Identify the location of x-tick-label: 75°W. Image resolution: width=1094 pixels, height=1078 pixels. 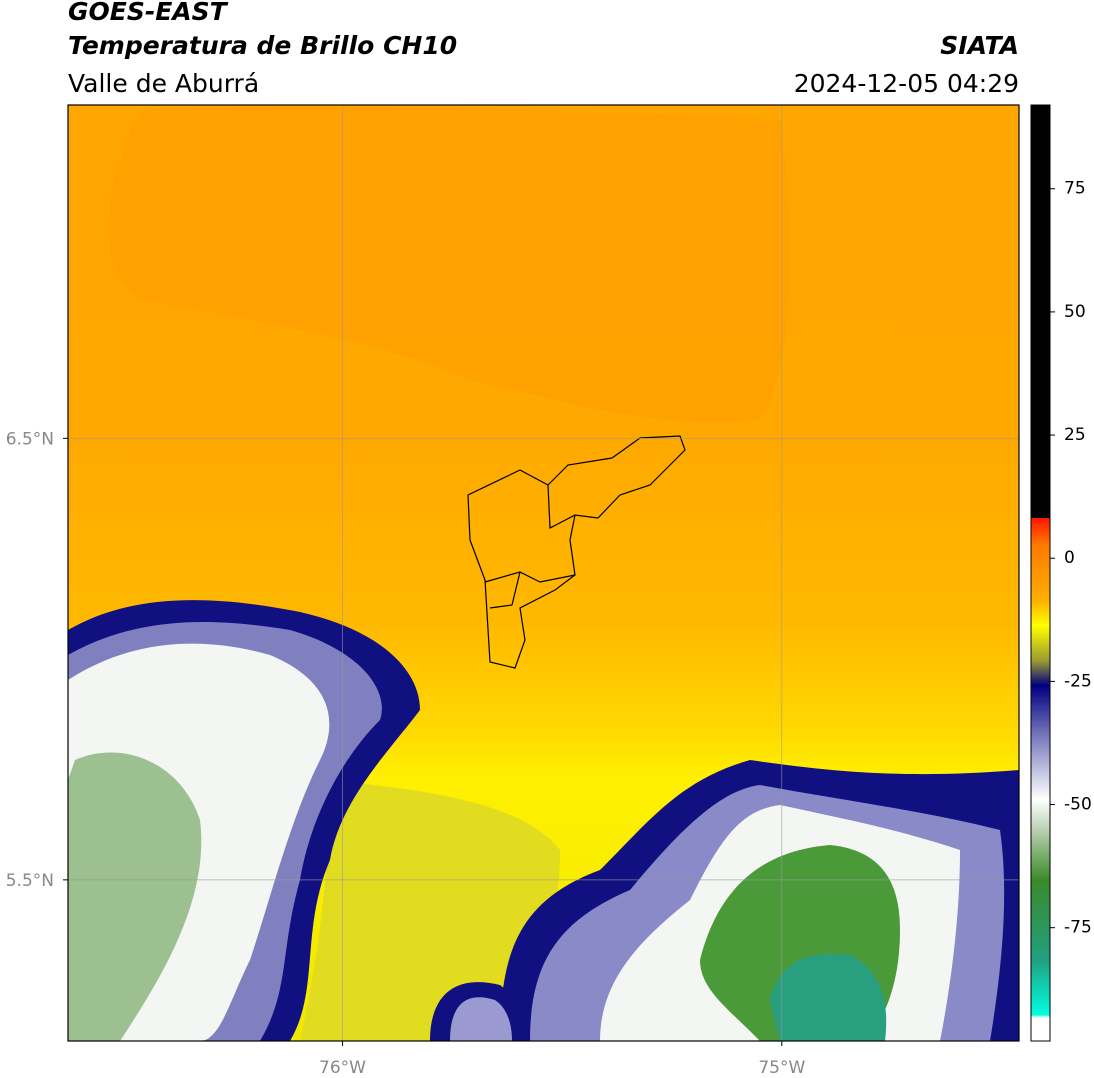
(781, 1068).